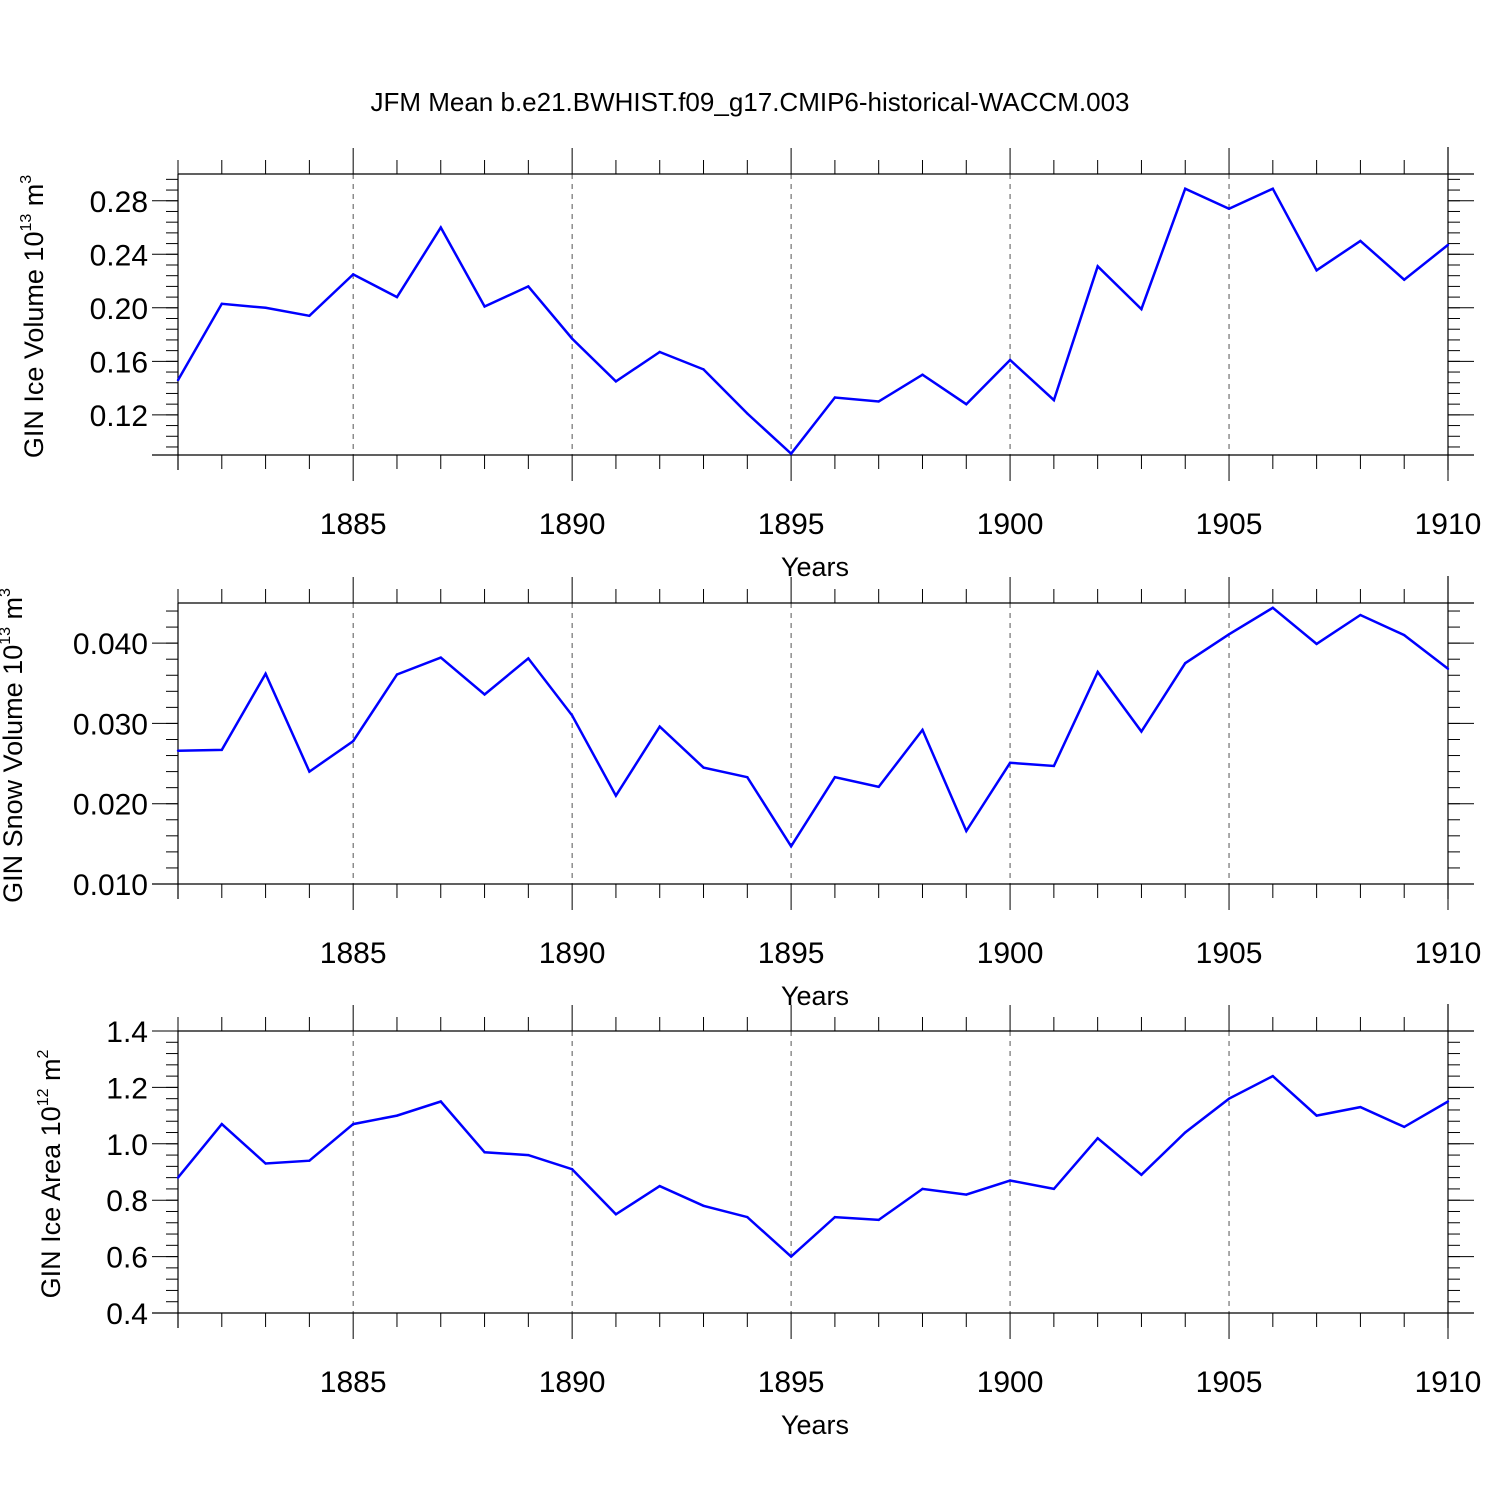 Image resolution: width=1500 pixels, height=1500 pixels. Describe the element at coordinates (1229, 953) in the screenshot. I see `x-tick-label: 1905` at that location.